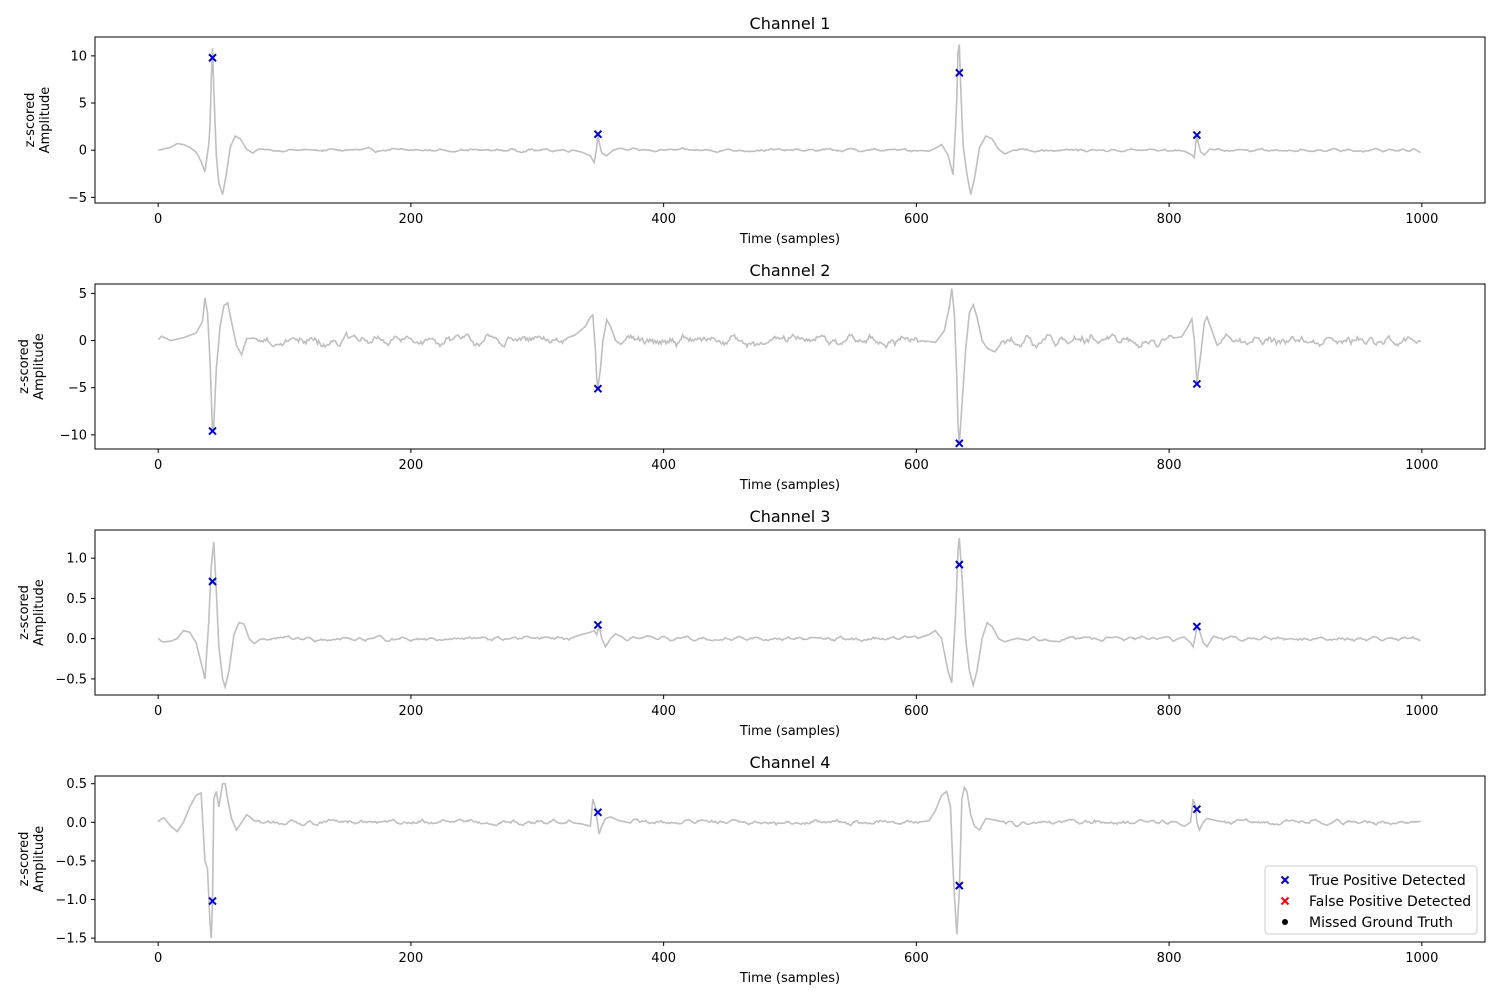 This screenshot has width=1500, height=1000. I want to click on legend-box, so click(1371, 900).